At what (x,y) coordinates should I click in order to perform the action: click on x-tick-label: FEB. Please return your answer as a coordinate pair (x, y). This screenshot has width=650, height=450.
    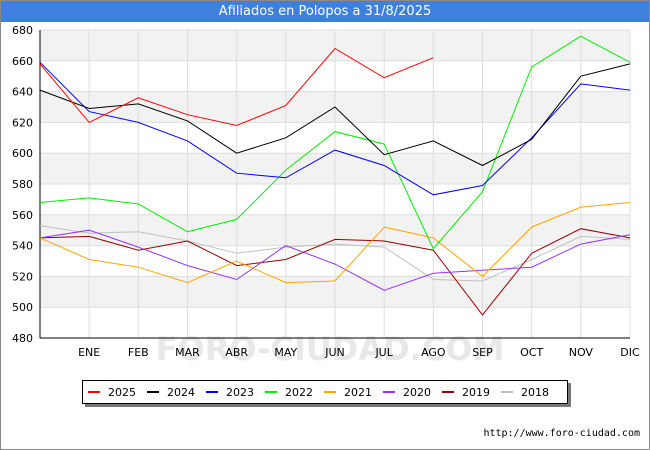
    Looking at the image, I should click on (138, 352).